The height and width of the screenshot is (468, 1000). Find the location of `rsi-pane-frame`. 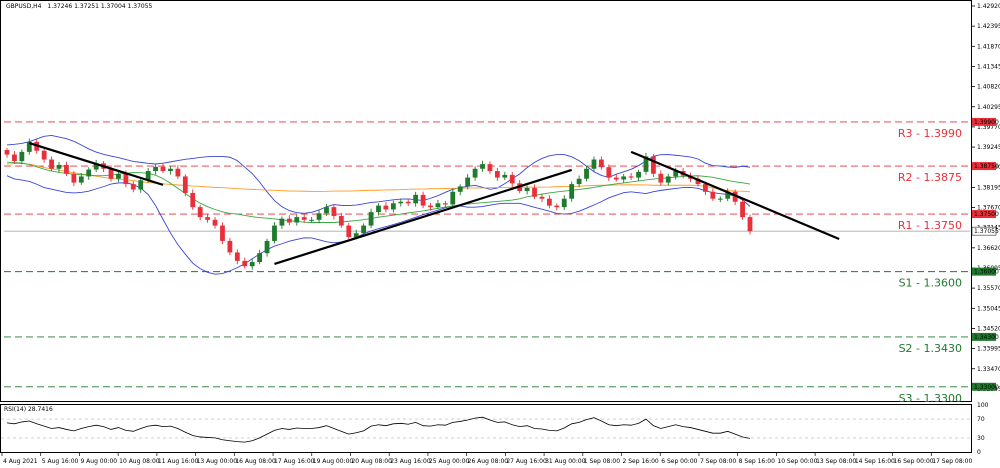

rsi-pane-frame is located at coordinates (486, 428).